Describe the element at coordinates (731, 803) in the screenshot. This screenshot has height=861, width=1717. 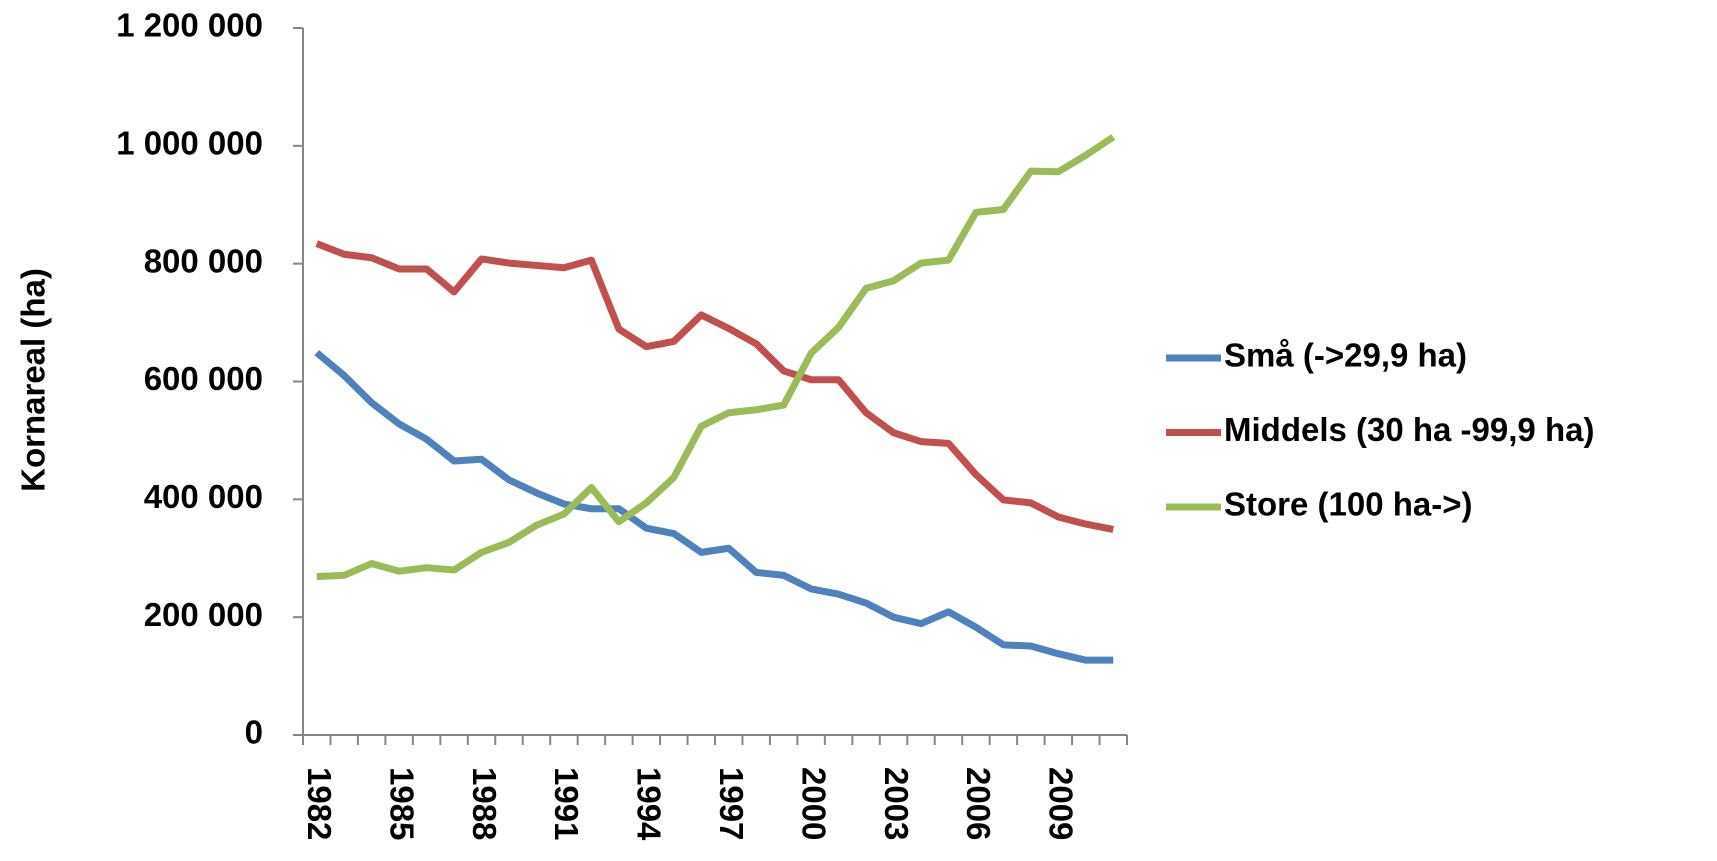
I see `x-tick-label: 1997` at that location.